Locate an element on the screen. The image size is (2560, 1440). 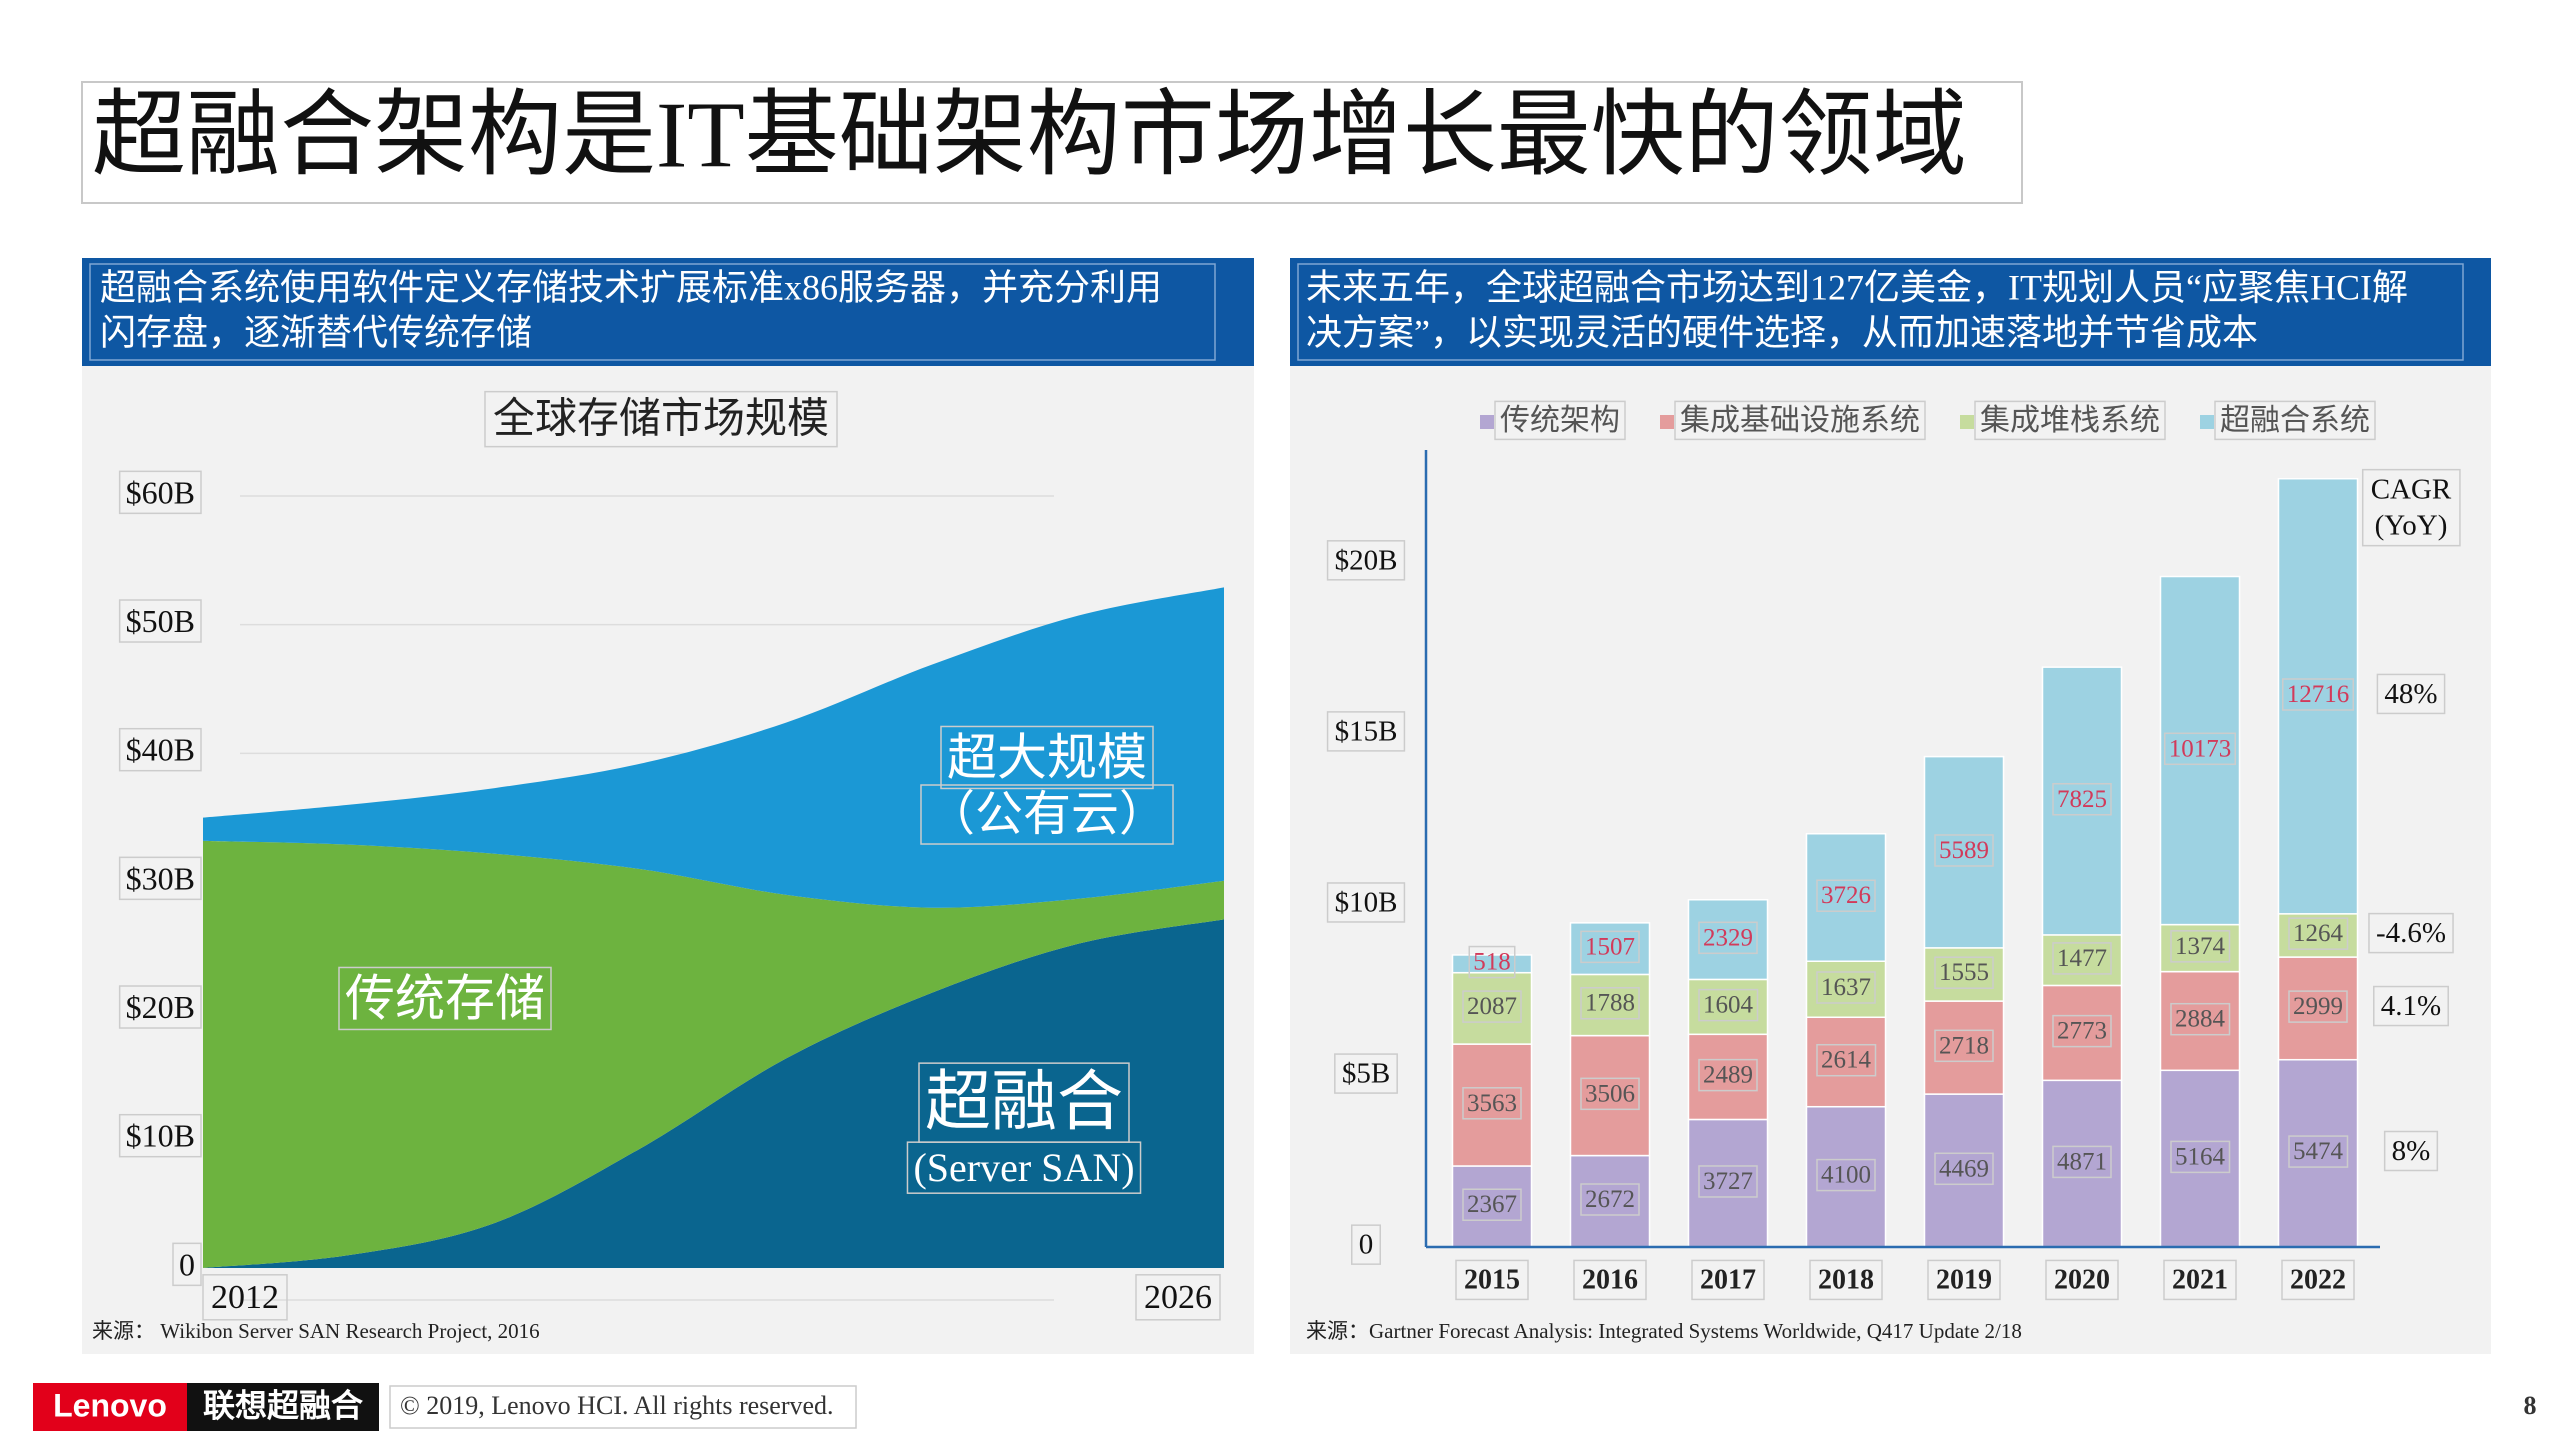
value-label: 2718 is located at coordinates (1964, 1045).